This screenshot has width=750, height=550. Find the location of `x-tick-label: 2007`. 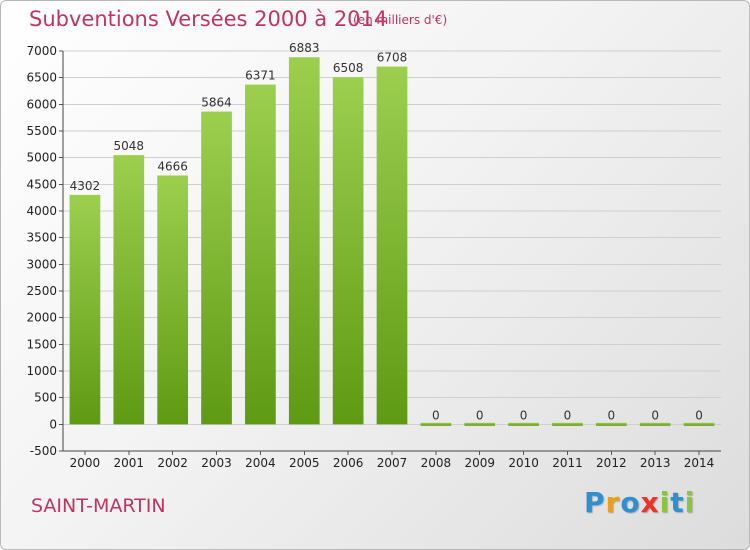

x-tick-label: 2007 is located at coordinates (392, 463).